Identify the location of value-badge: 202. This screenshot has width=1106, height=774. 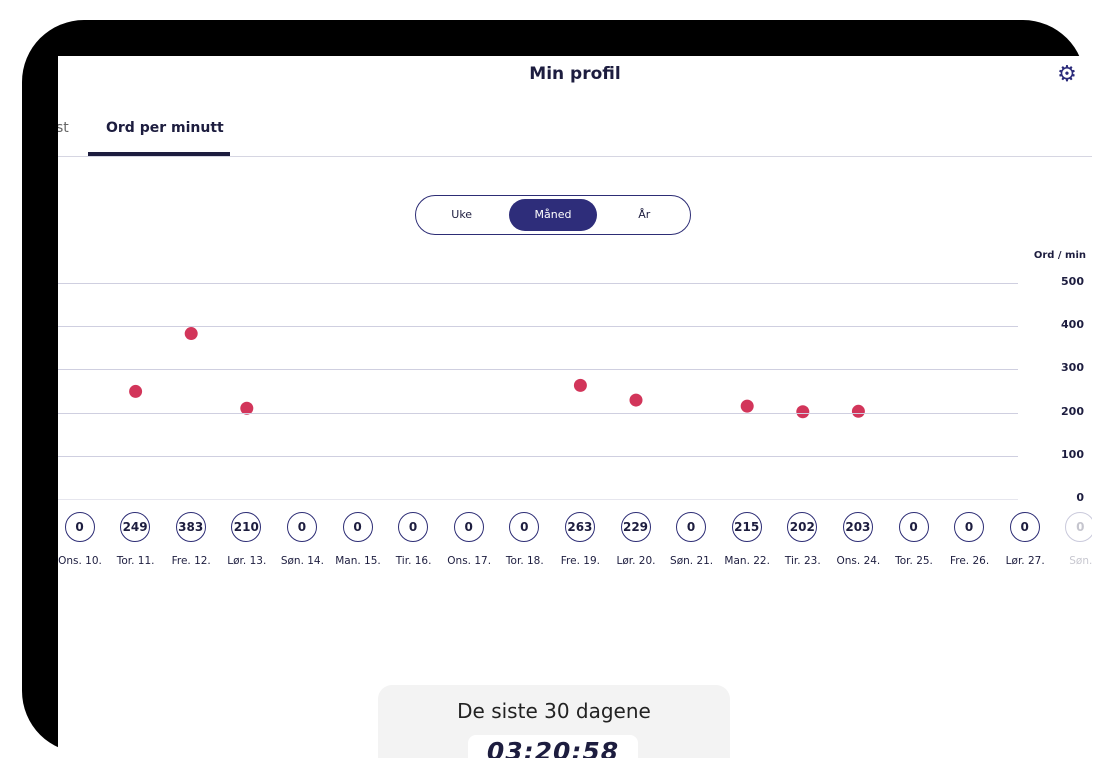
(802, 527).